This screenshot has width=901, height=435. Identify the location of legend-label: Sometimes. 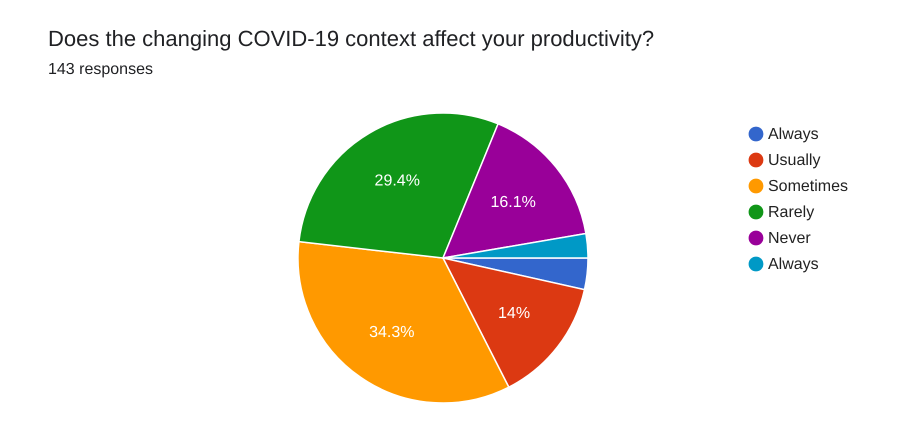
(808, 186).